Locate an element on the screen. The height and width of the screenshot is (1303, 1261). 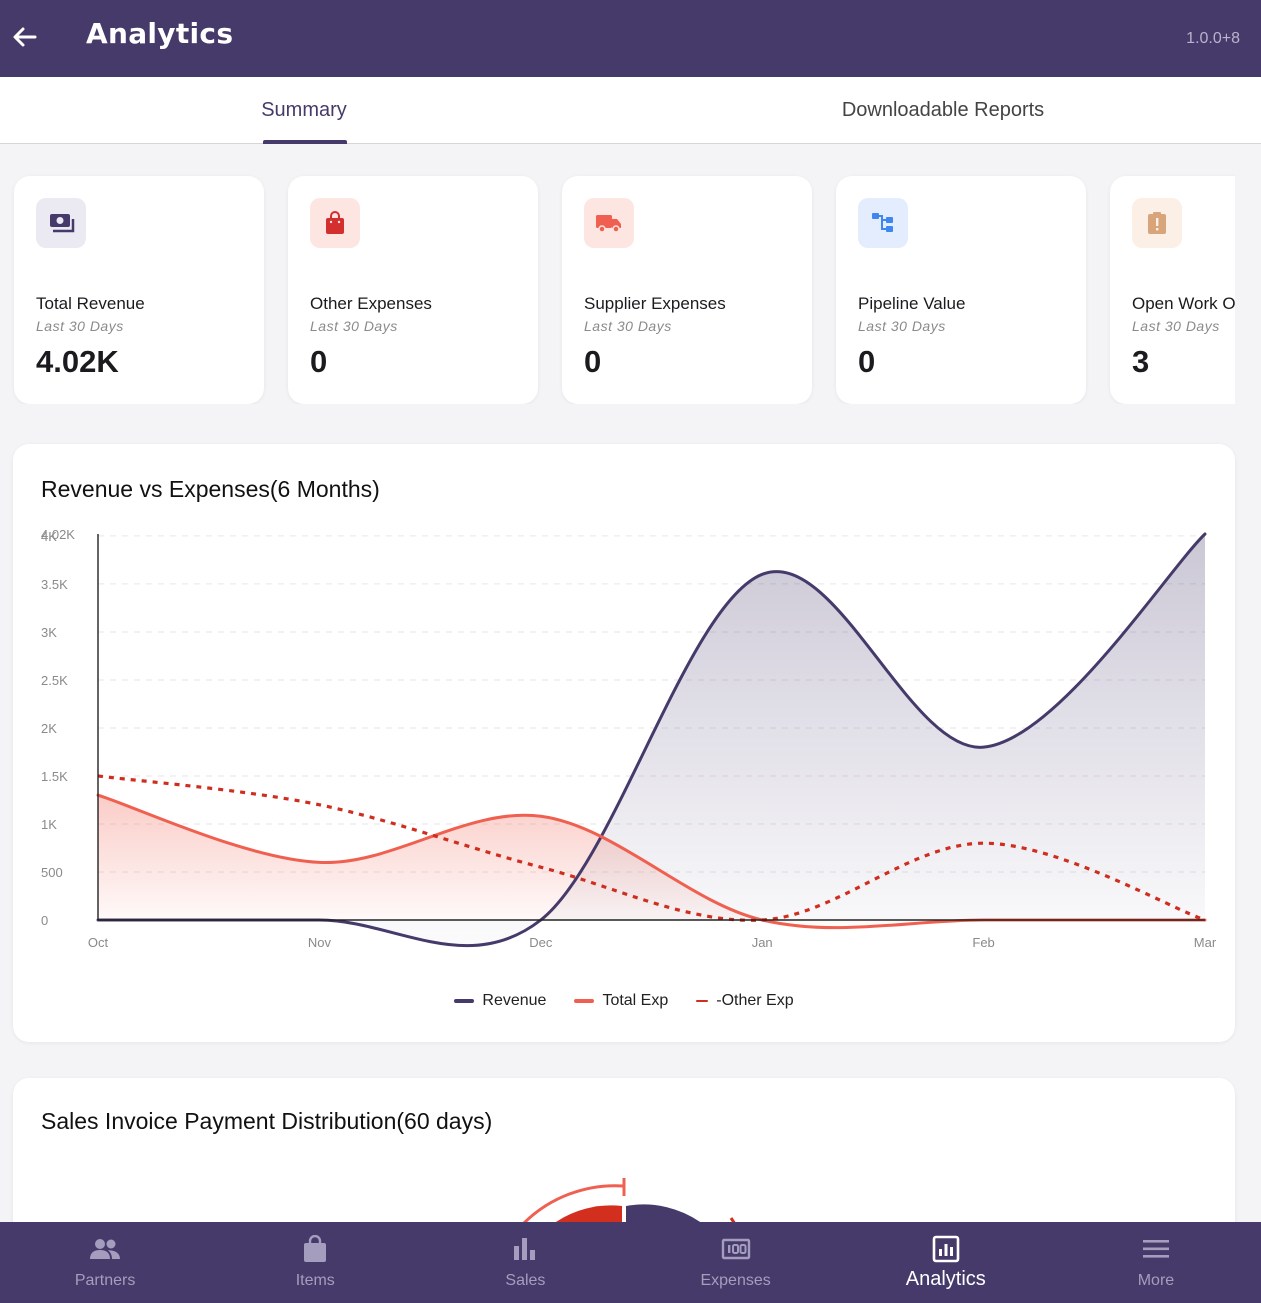
legend-item-other-exp: -Other Exp is located at coordinates (745, 1001).